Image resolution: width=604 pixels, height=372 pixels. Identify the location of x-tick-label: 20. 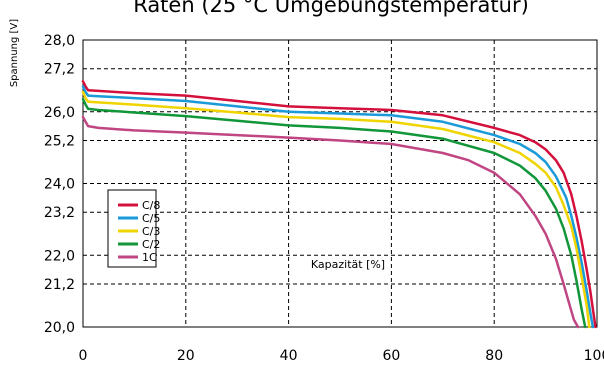
(186, 356).